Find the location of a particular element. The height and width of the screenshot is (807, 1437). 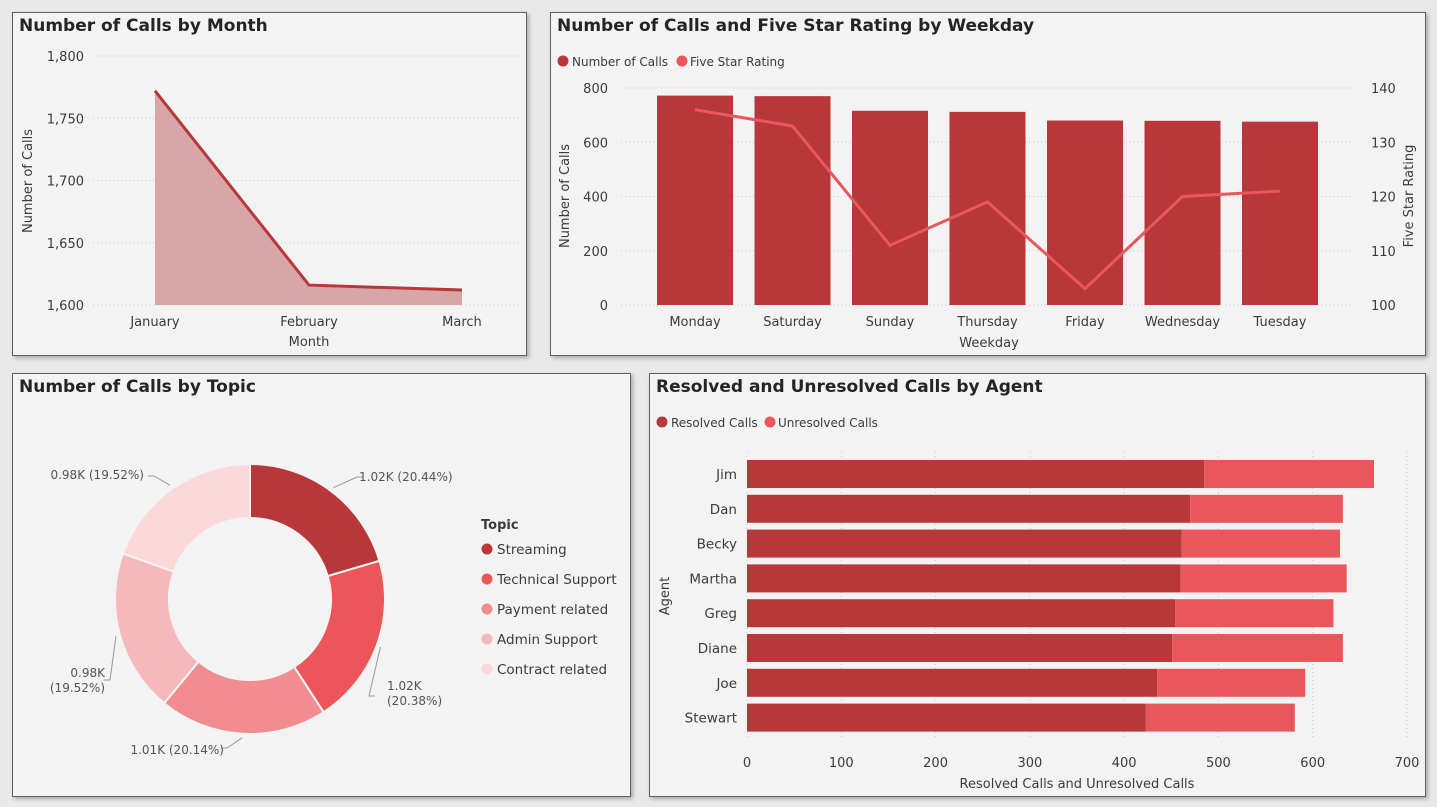

x-tick-label: Tuesday is located at coordinates (1280, 322).